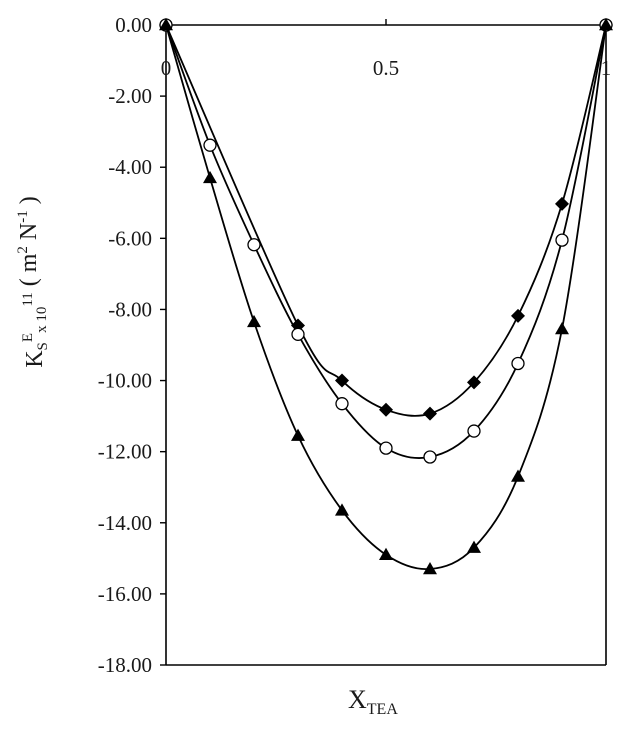  Describe the element at coordinates (42, 320) in the screenshot. I see `y-axis-title-x10: x 10` at that location.